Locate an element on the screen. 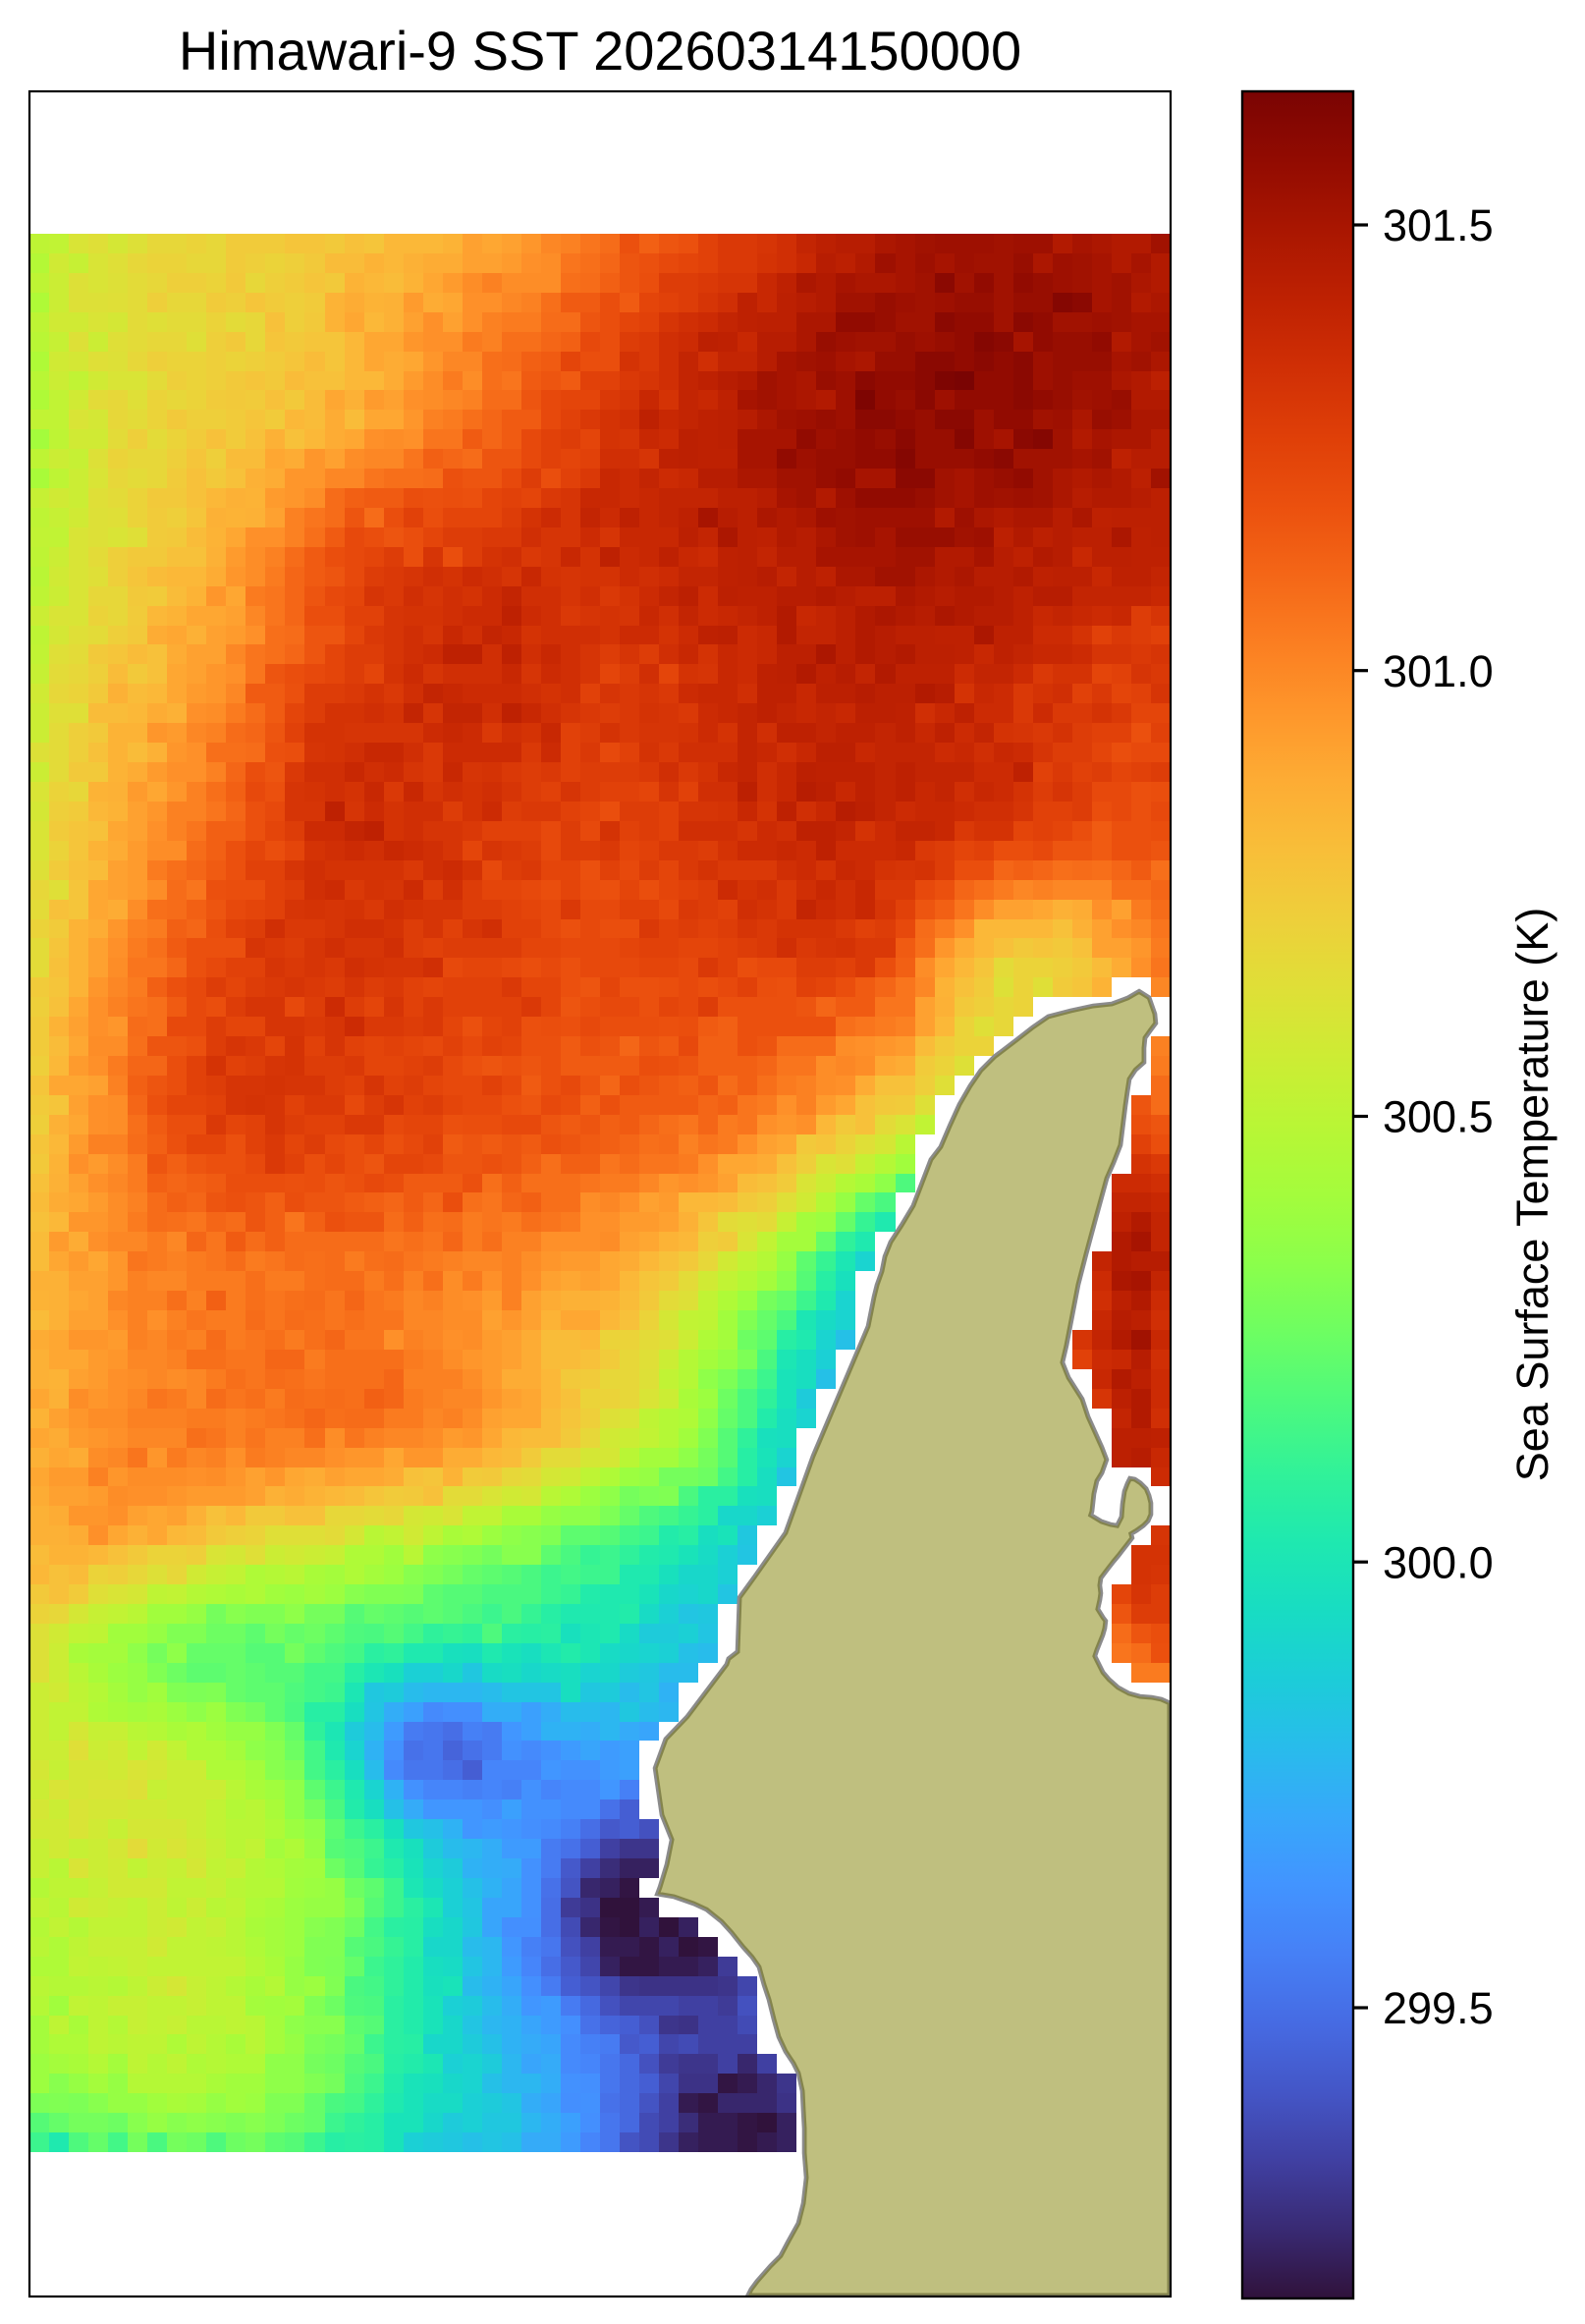 The image size is (1585, 2324). svg-text: 301.0 is located at coordinates (1438, 671).